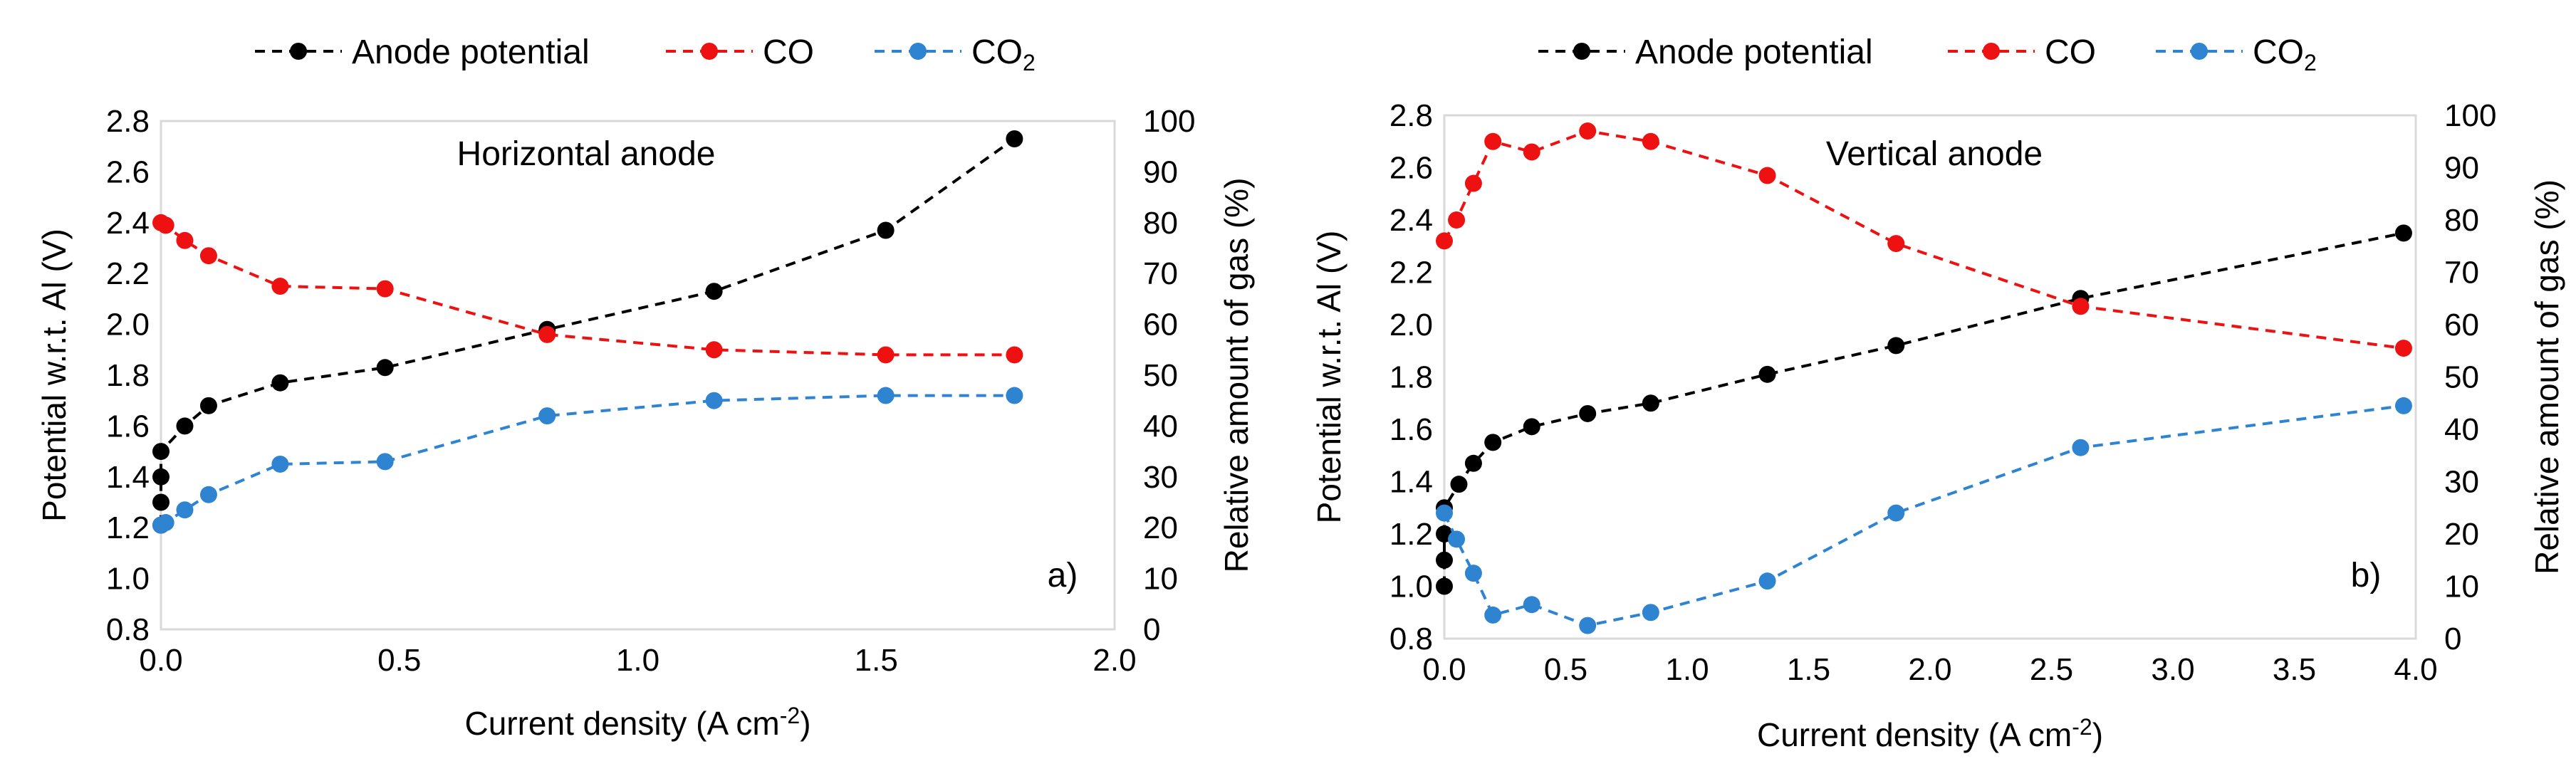  What do you see at coordinates (128, 325) in the screenshot?
I see `y-tick-label: 2.0` at bounding box center [128, 325].